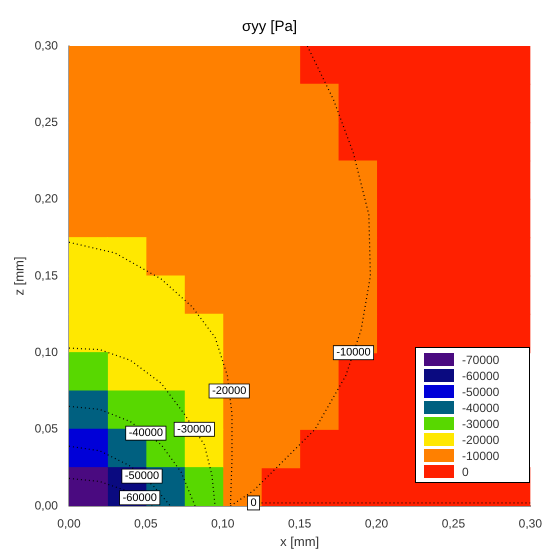 The height and width of the screenshot is (558, 553). I want to click on series-label: -50000, so click(142, 476).